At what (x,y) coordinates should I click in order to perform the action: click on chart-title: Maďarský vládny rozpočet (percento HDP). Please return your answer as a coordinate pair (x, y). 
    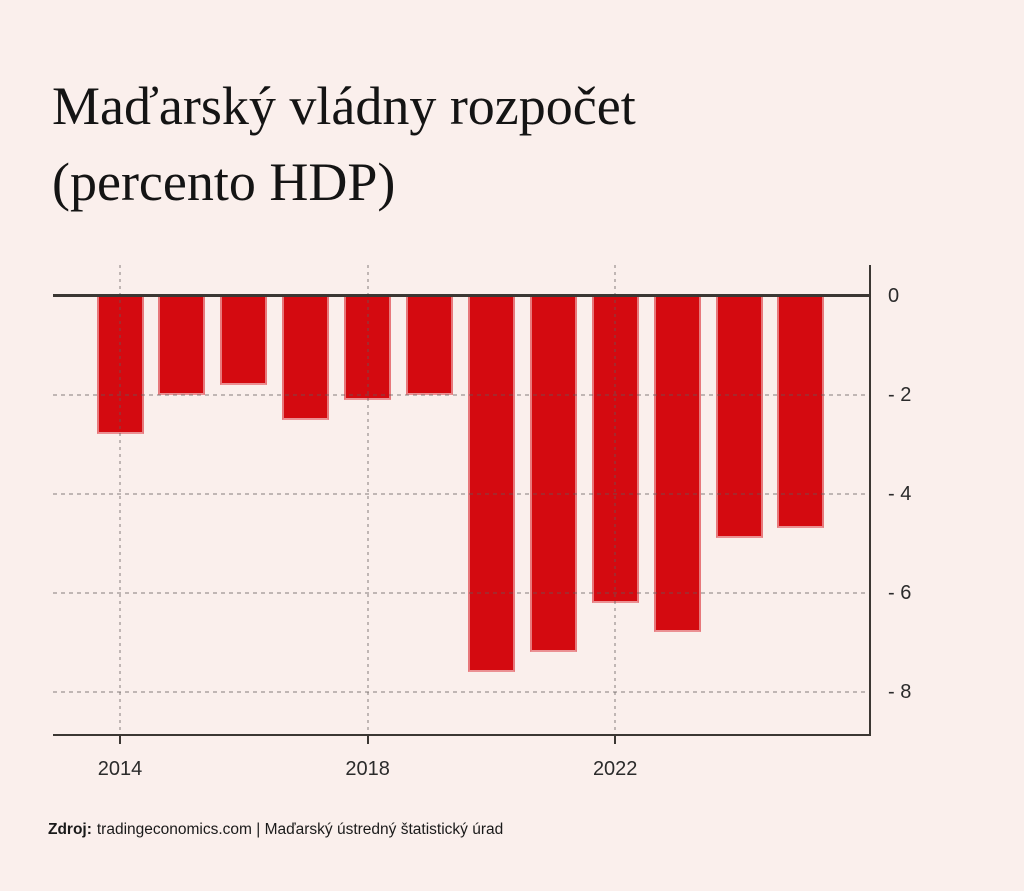
    Looking at the image, I should click on (344, 144).